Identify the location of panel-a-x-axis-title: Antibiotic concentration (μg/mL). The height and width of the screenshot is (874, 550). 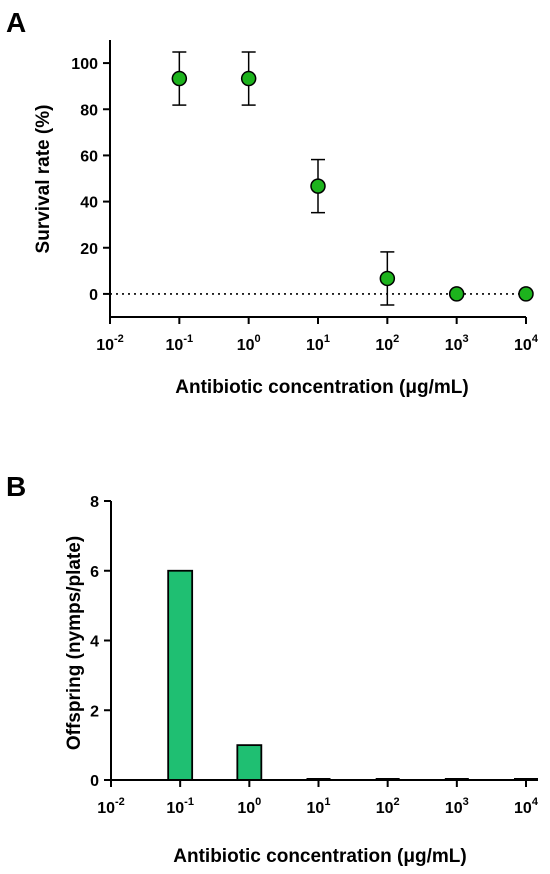
(321, 387).